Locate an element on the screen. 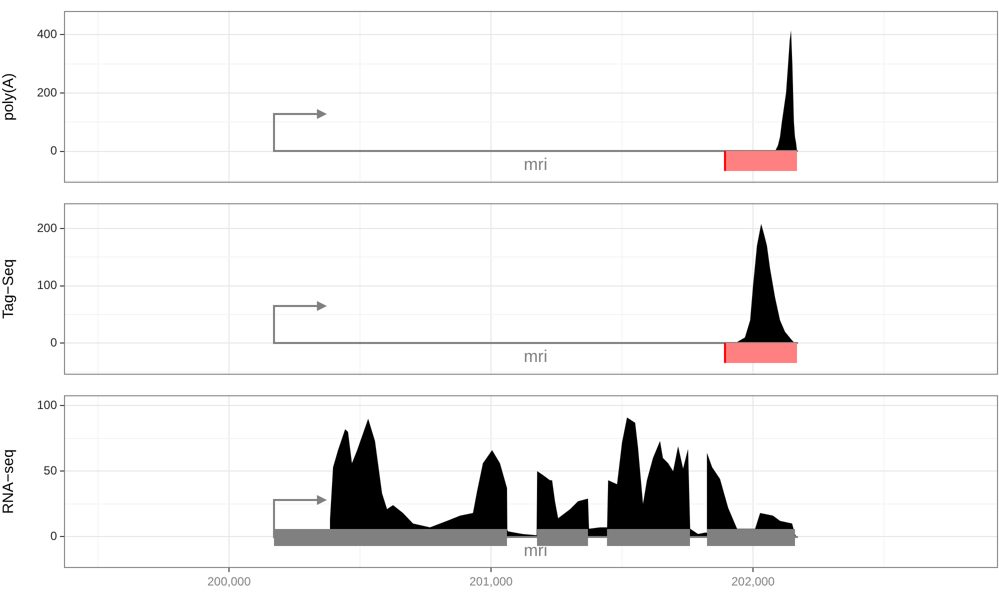 Image resolution: width=999 pixels, height=608 pixels. y-tick-label: 50 is located at coordinates (51, 470).